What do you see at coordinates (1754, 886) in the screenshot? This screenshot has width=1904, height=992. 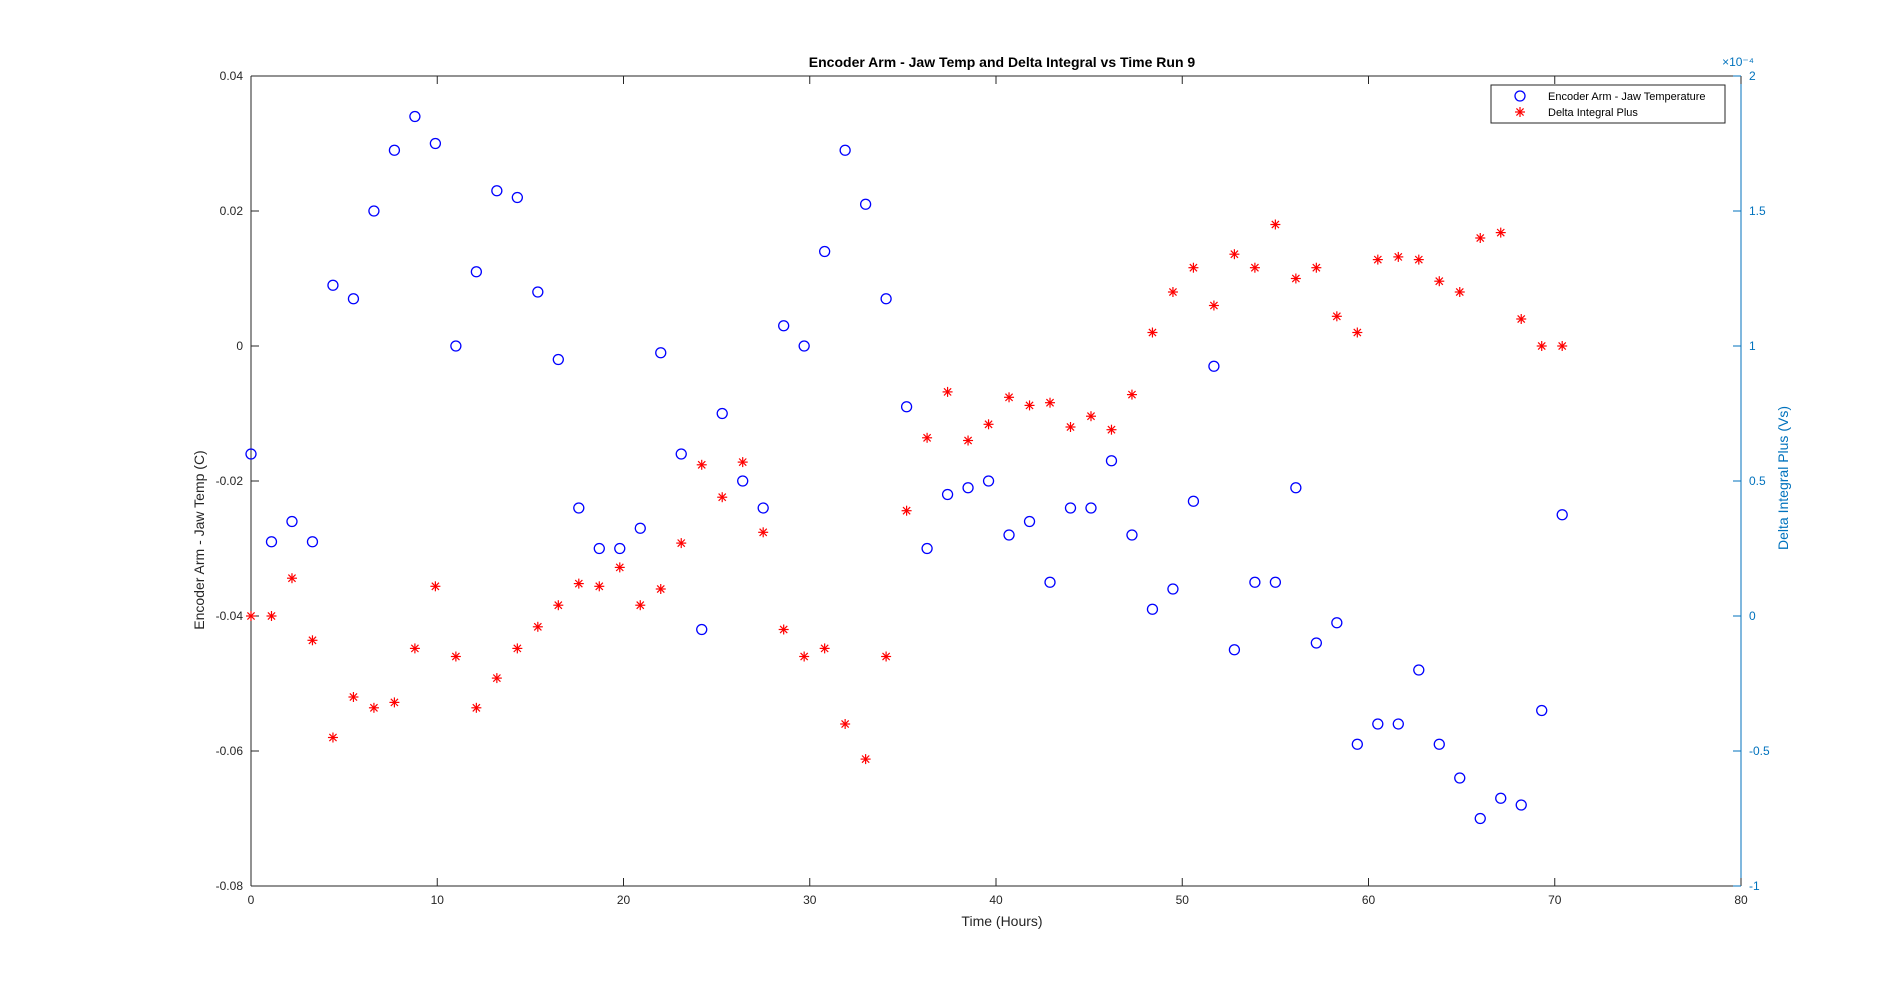 I see `y-right-tick-label: -1` at bounding box center [1754, 886].